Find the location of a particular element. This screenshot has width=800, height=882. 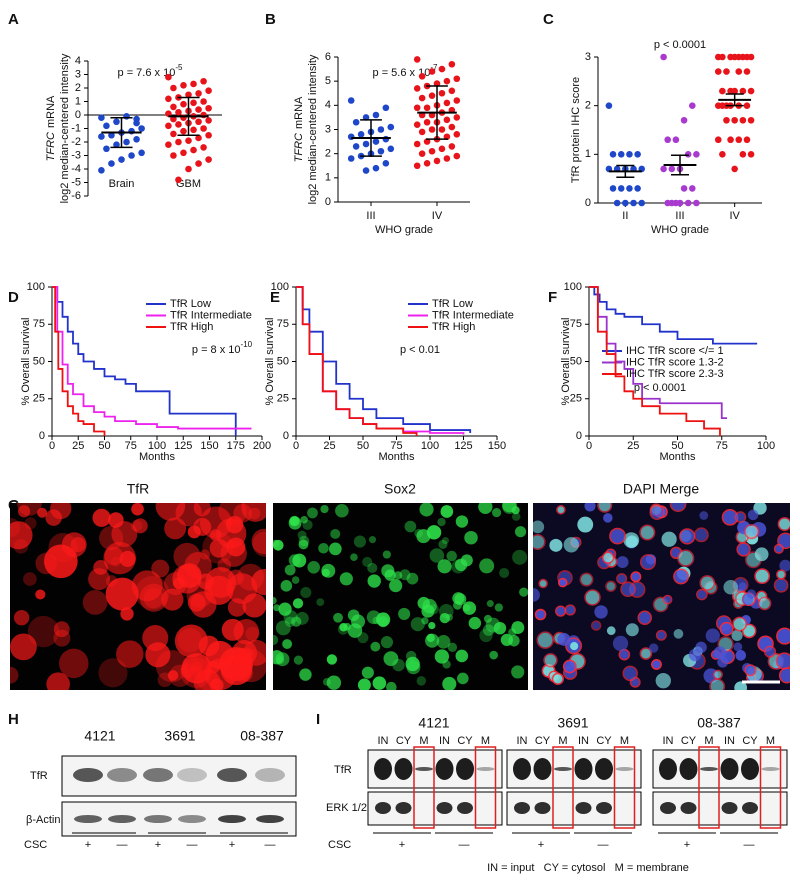

csc-label: CSC is located at coordinates (339, 845).